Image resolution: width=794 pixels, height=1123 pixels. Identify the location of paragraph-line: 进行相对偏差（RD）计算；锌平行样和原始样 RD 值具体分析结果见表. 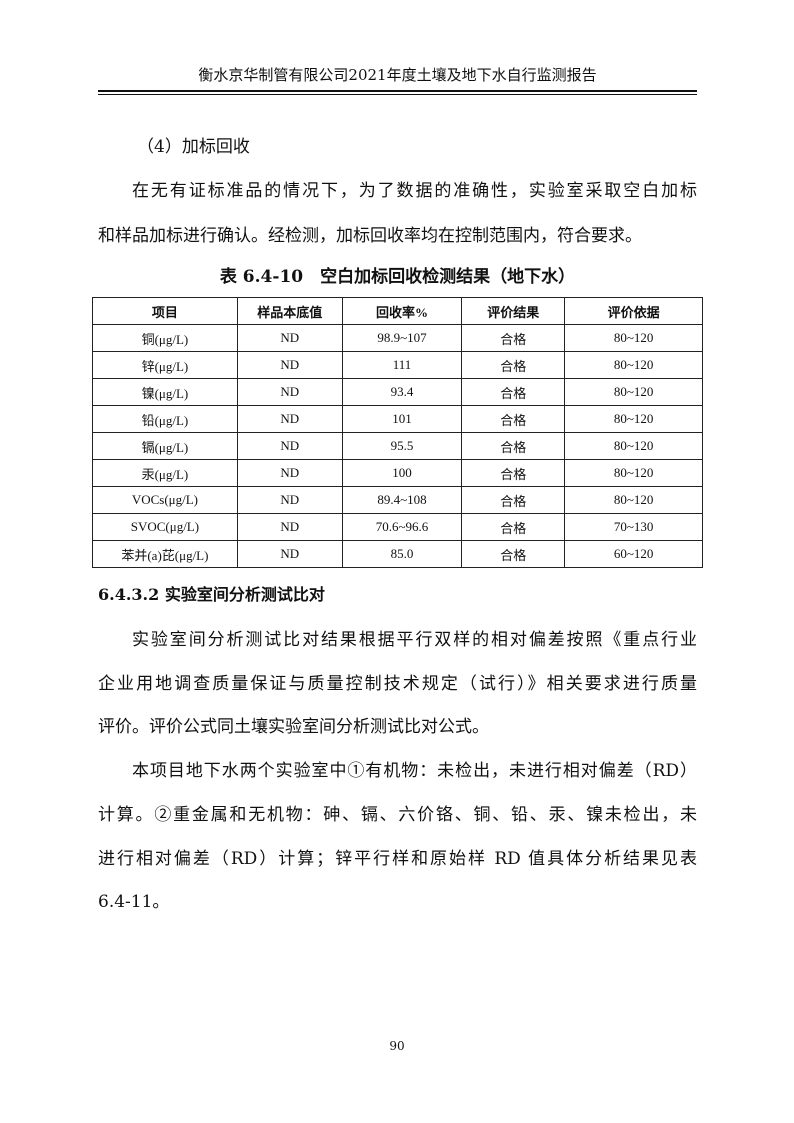
(397, 859).